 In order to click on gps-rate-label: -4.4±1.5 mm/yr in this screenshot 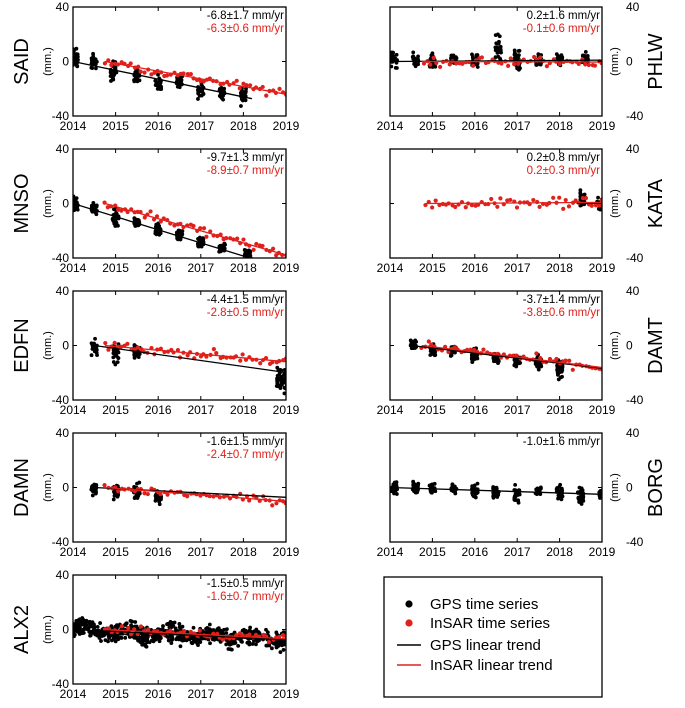, I will do `click(245, 300)`.